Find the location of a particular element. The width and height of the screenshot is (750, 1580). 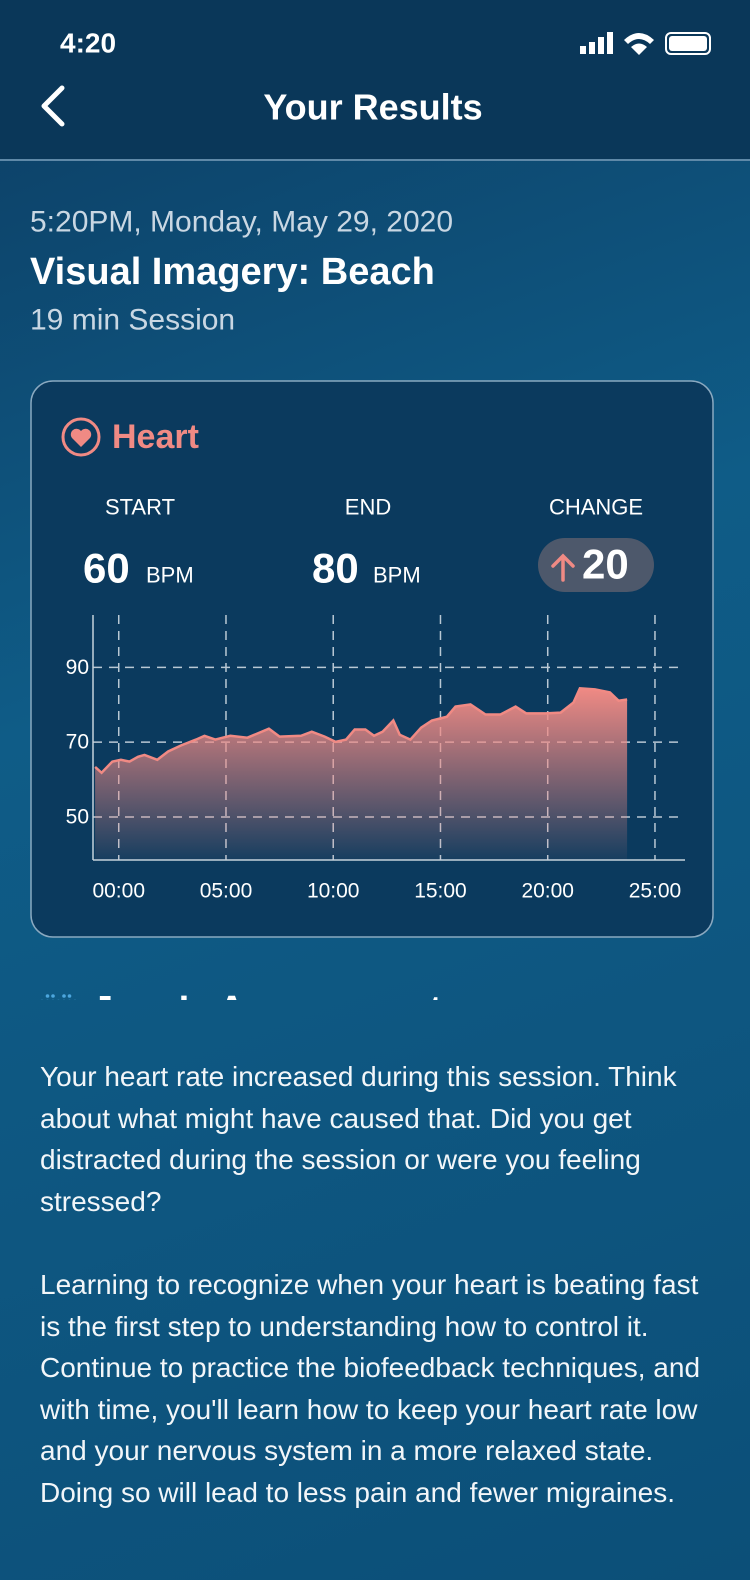

session-title: Visual Imagery: Beach is located at coordinates (232, 272).